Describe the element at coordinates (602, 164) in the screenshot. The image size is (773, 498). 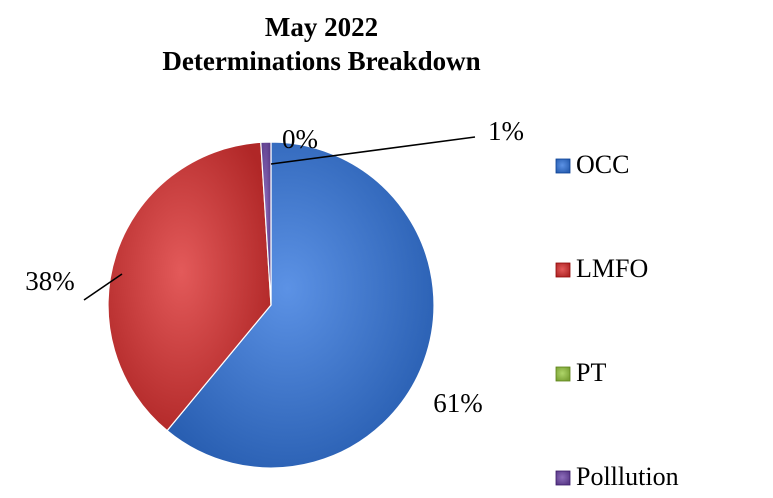
I see `legend-label-occ: OCC` at that location.